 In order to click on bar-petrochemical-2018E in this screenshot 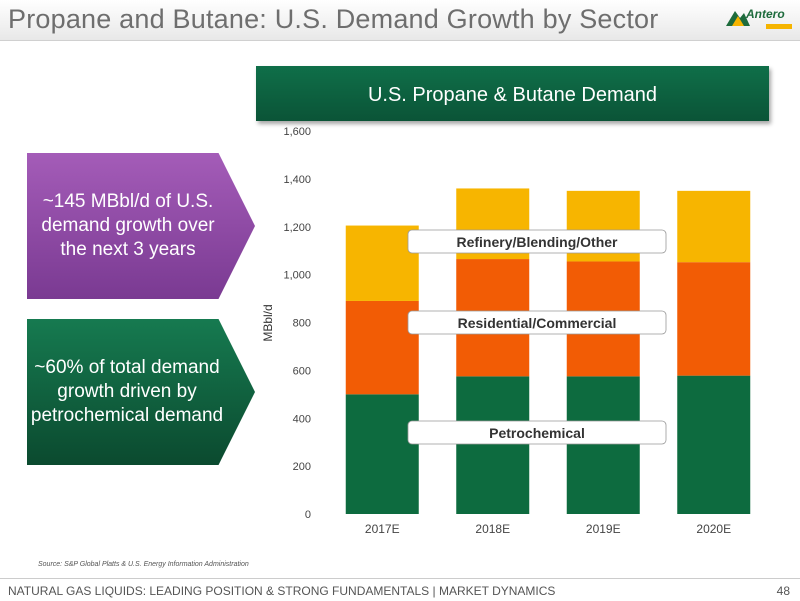, I will do `click(493, 445)`.